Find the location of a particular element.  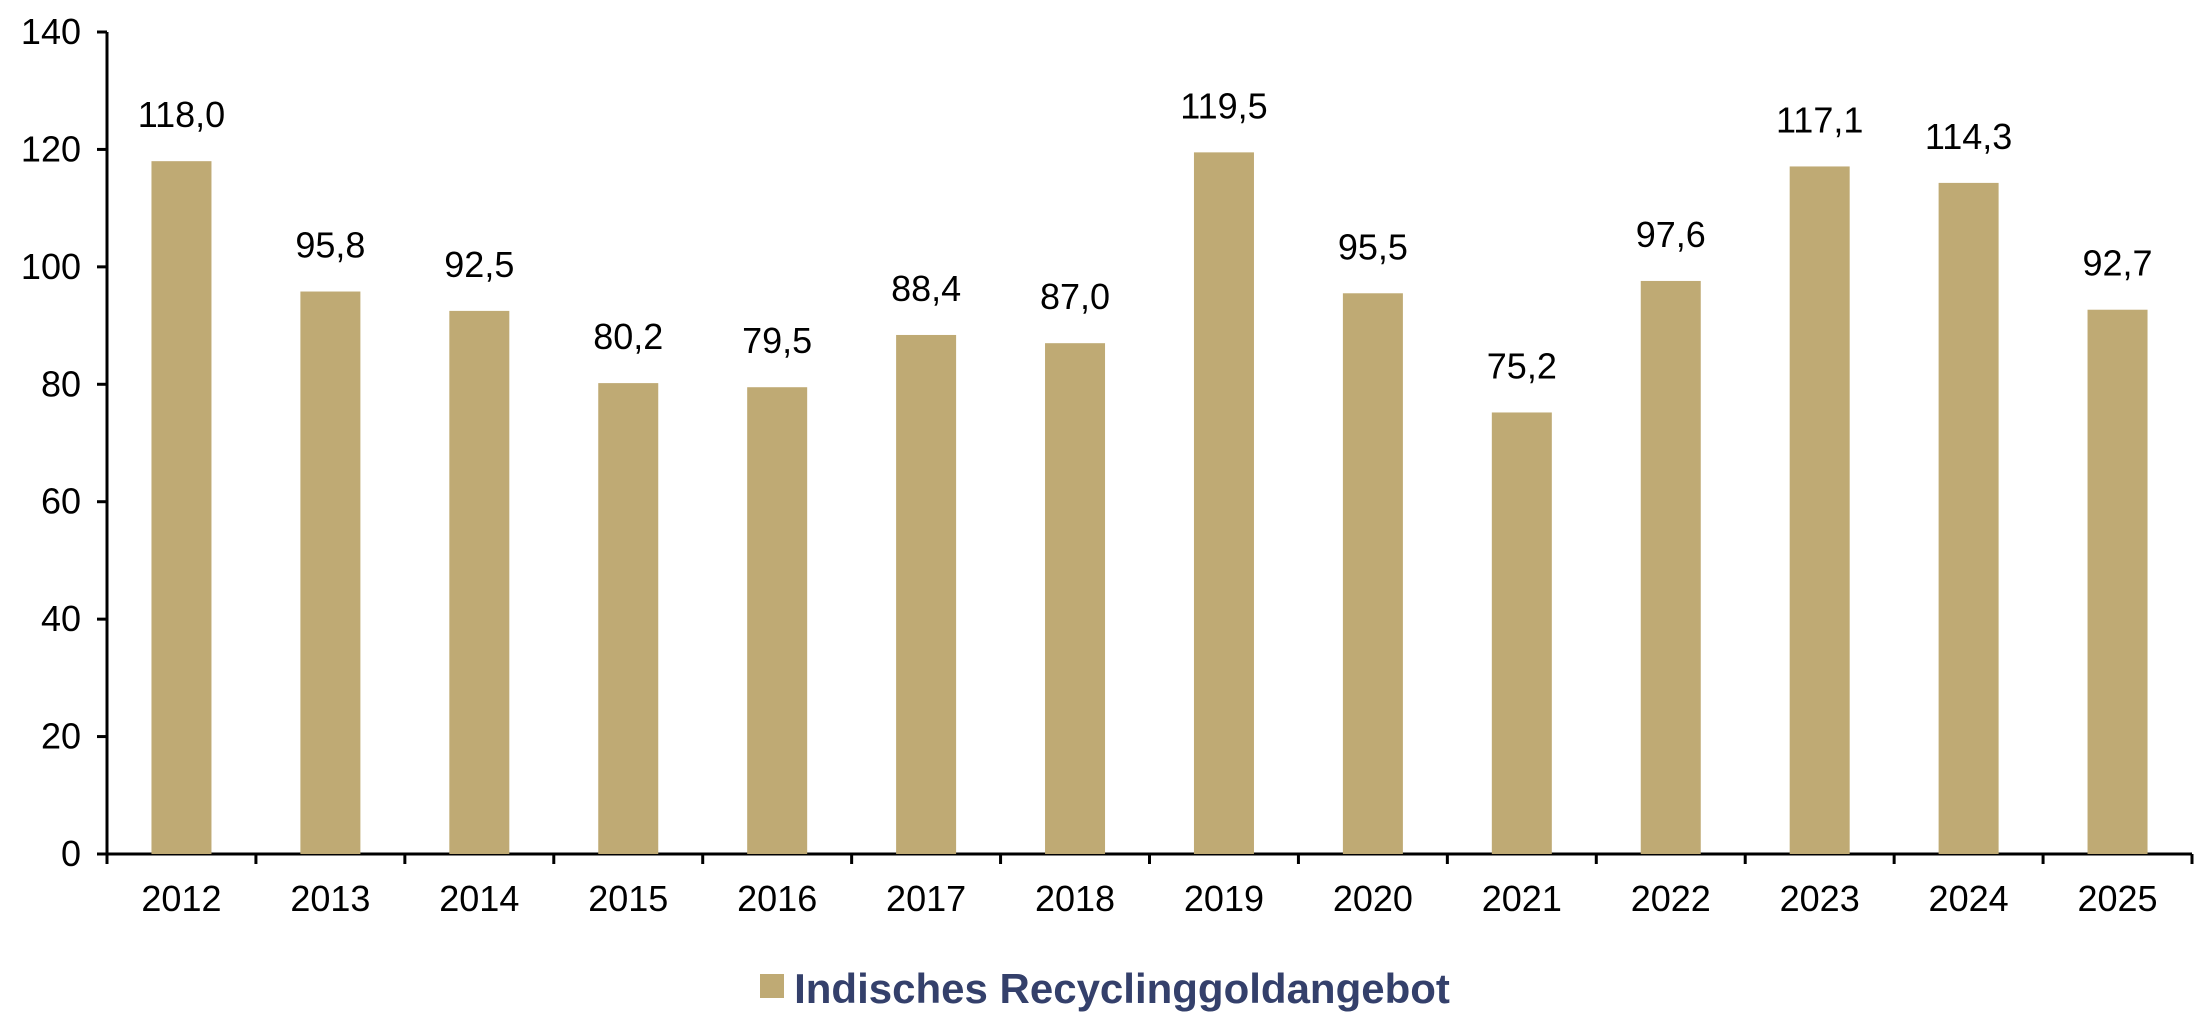

data-label-2015: 80,2 is located at coordinates (628, 336).